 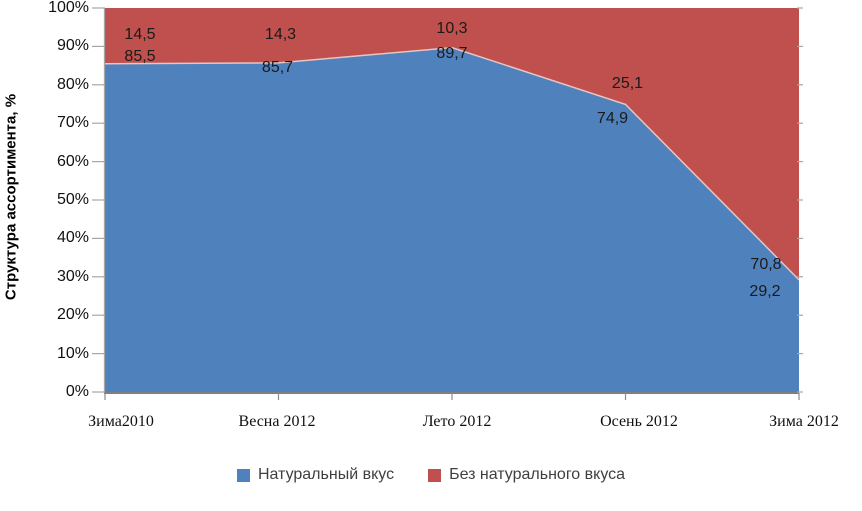 What do you see at coordinates (804, 421) in the screenshot?
I see `x-axis-category-label: Зима 2012` at bounding box center [804, 421].